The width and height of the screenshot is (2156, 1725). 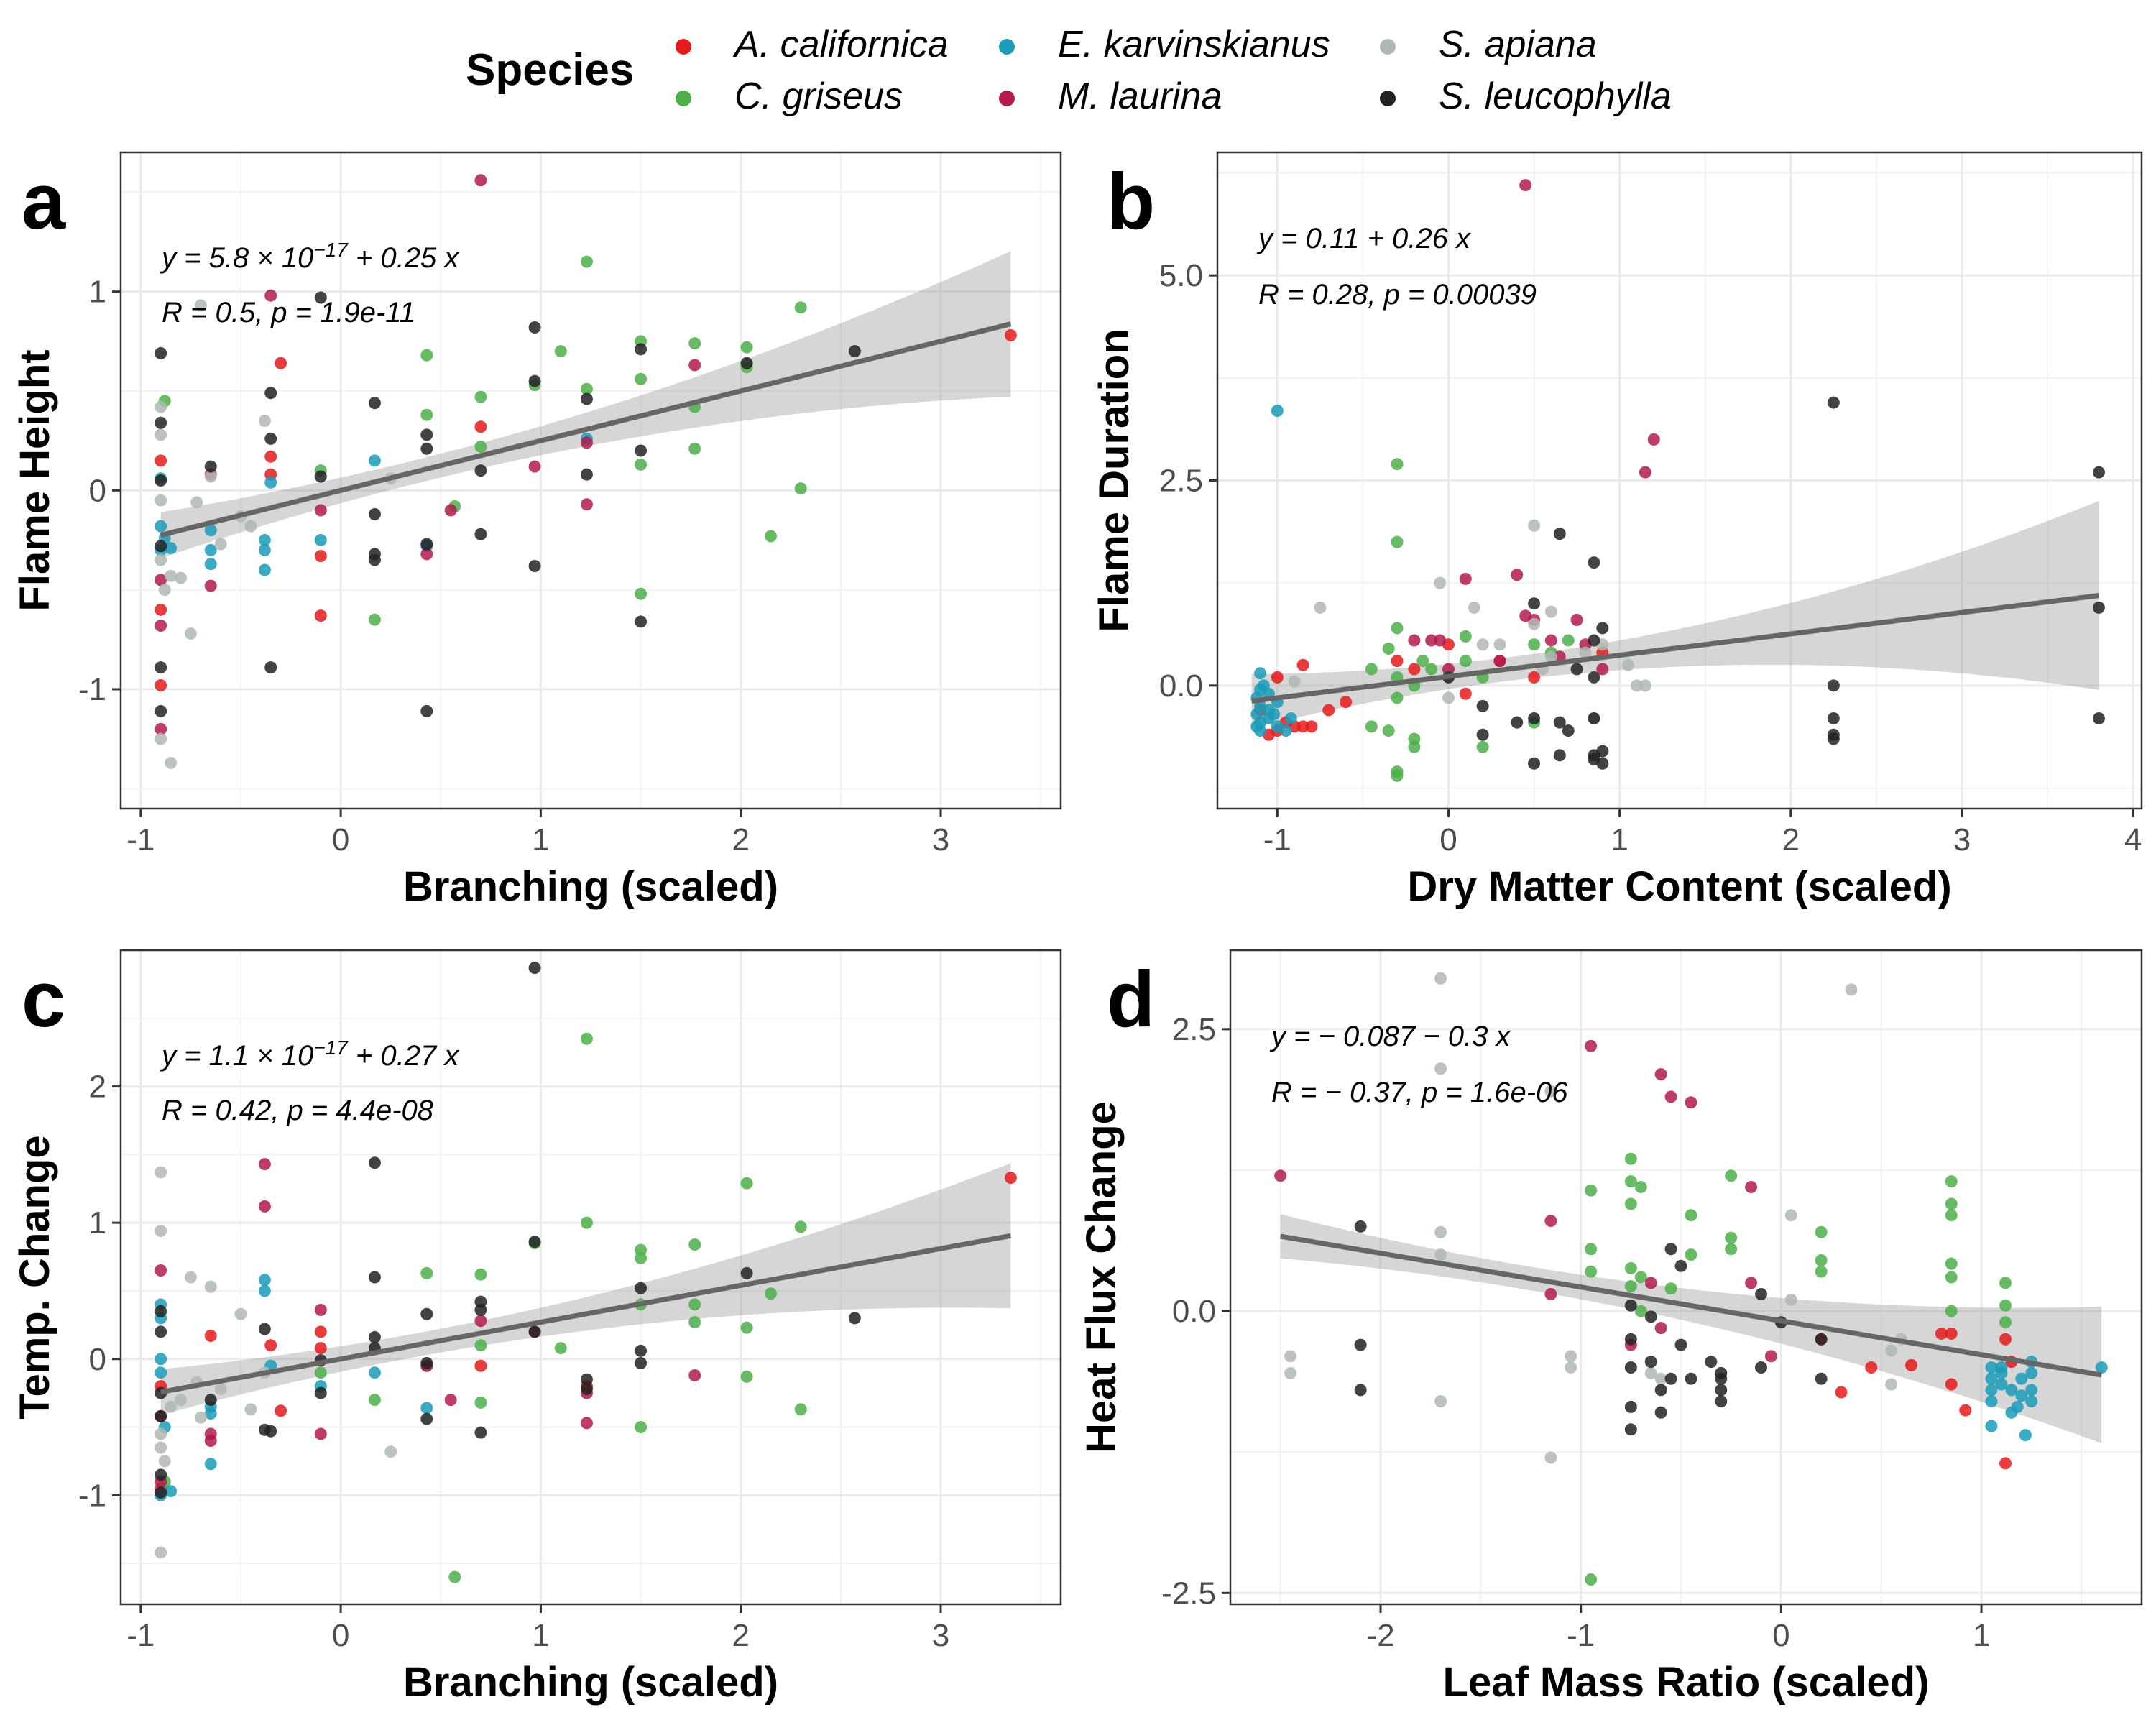 I want to click on legend-label: E. karvinskianus, so click(x=1194, y=44).